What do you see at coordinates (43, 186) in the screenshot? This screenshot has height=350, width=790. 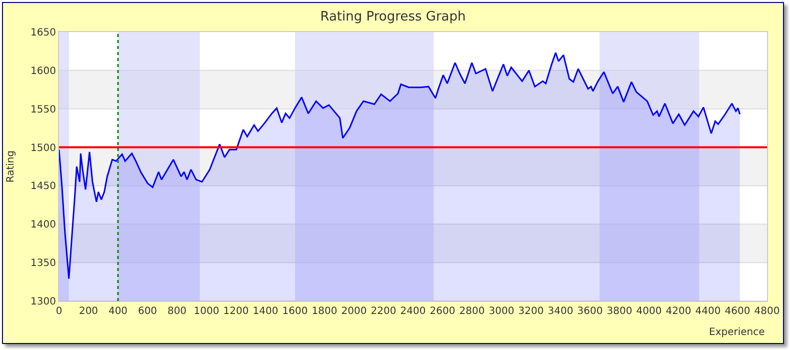 I see `y-tick-label: 1450` at bounding box center [43, 186].